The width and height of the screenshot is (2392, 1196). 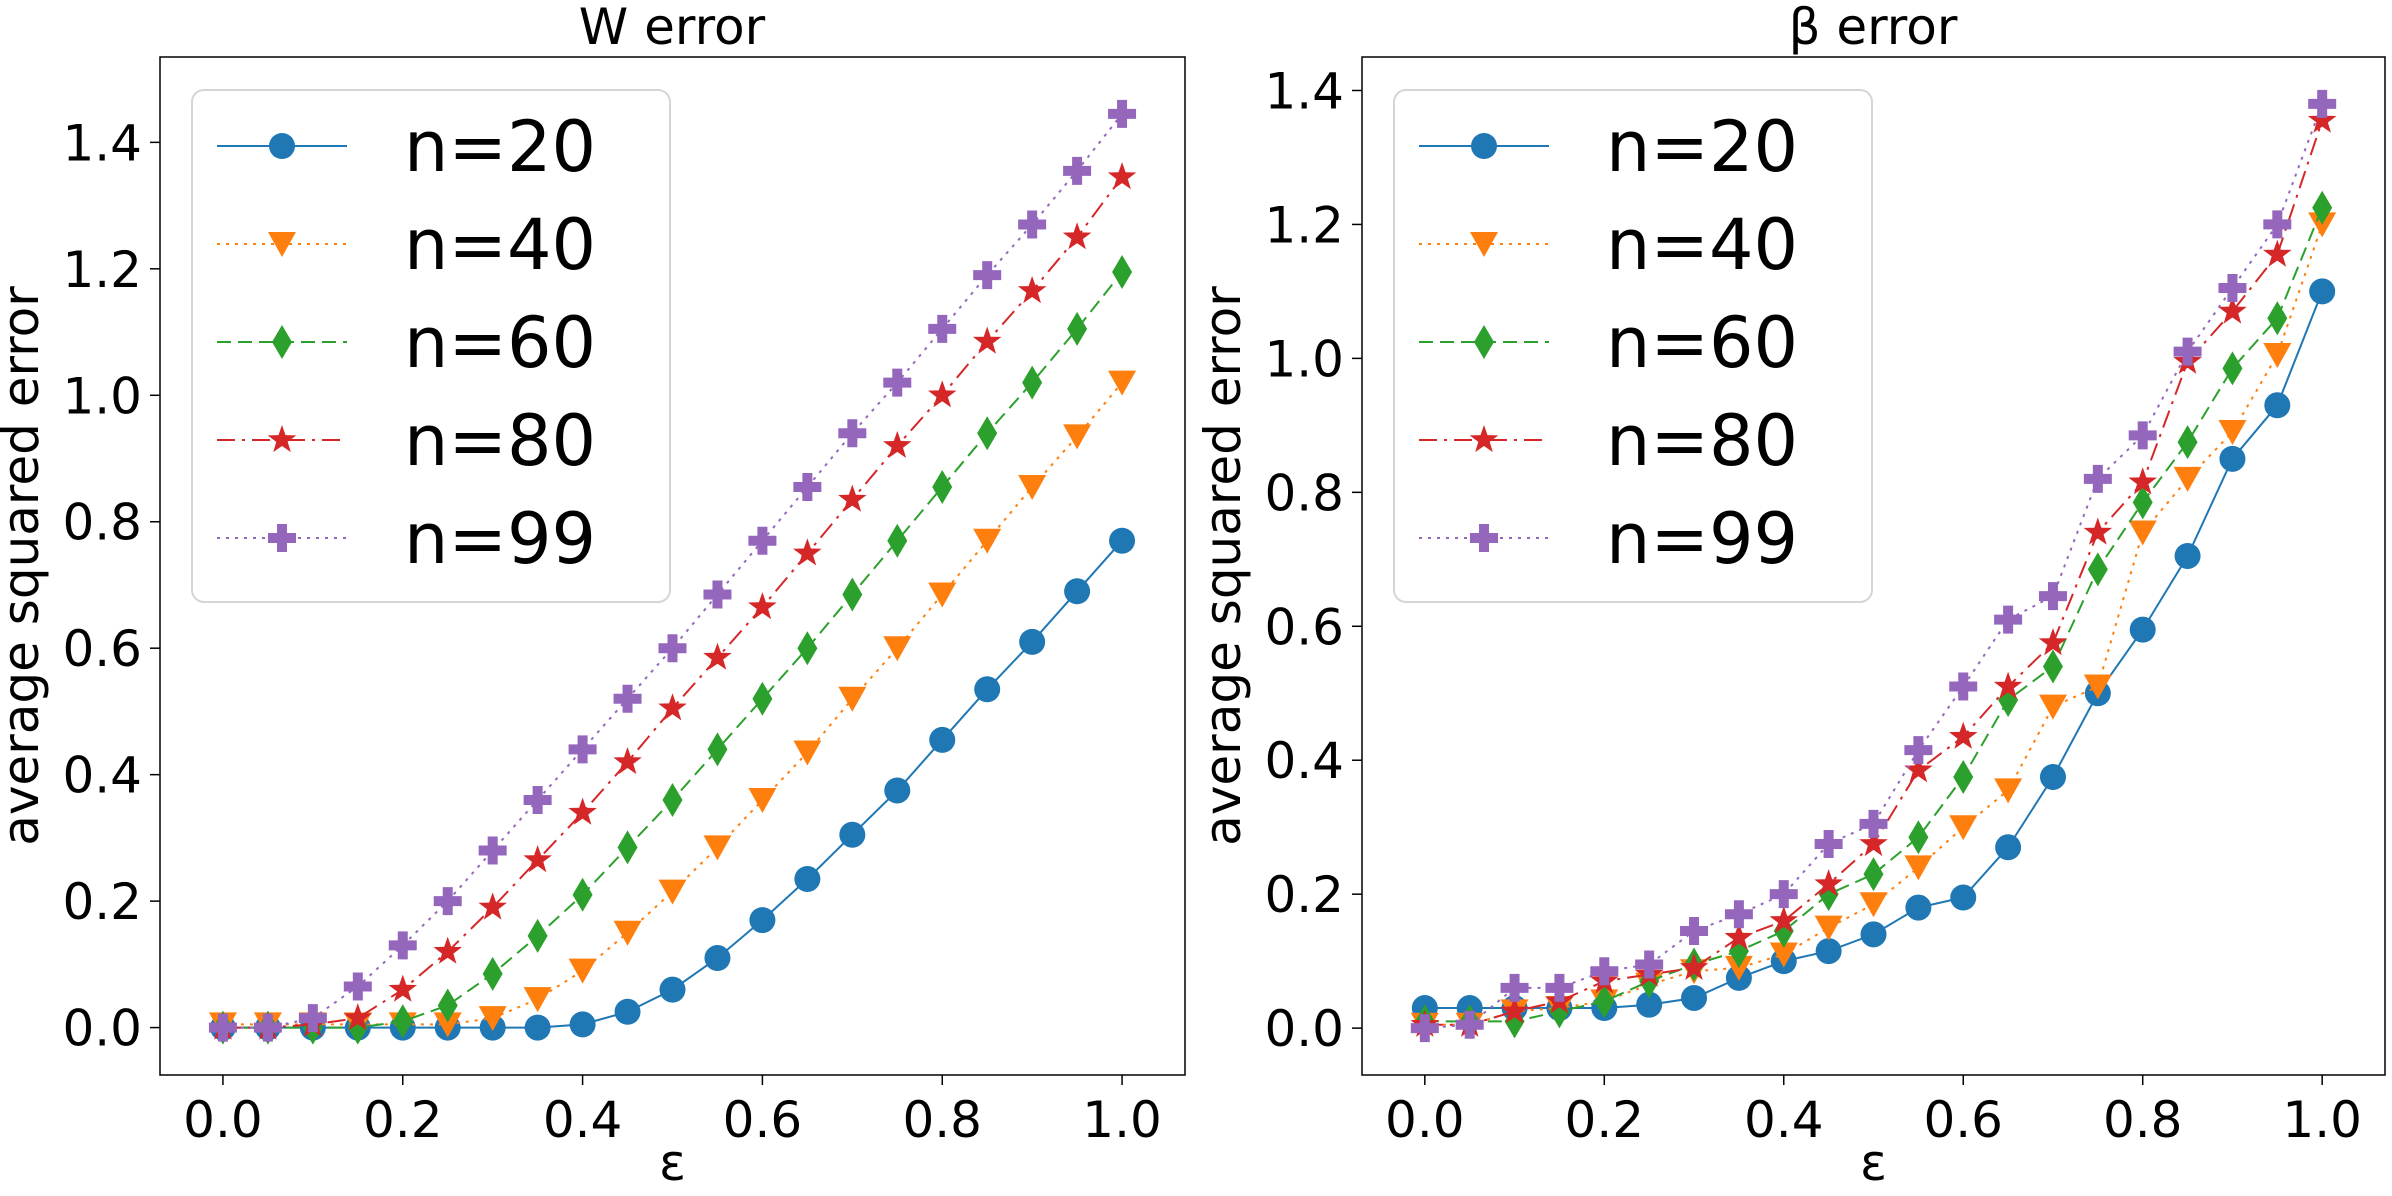 What do you see at coordinates (583, 1120) in the screenshot?
I see `x-tick-label: 0.4` at bounding box center [583, 1120].